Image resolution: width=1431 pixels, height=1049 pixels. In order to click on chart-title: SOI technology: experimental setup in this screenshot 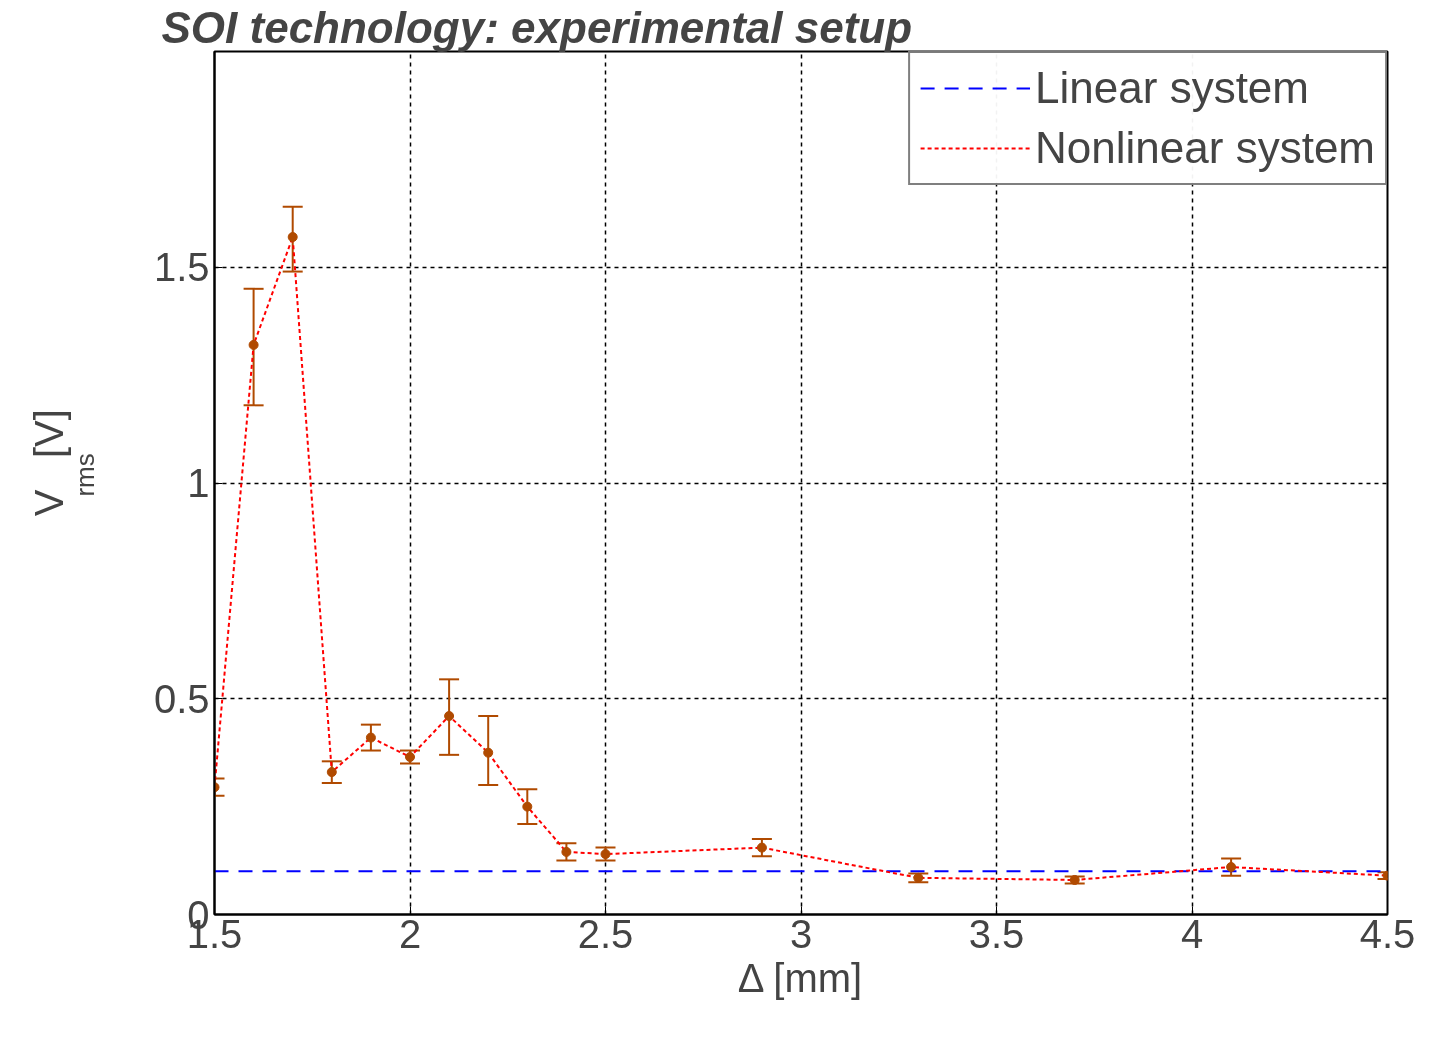, I will do `click(537, 27)`.